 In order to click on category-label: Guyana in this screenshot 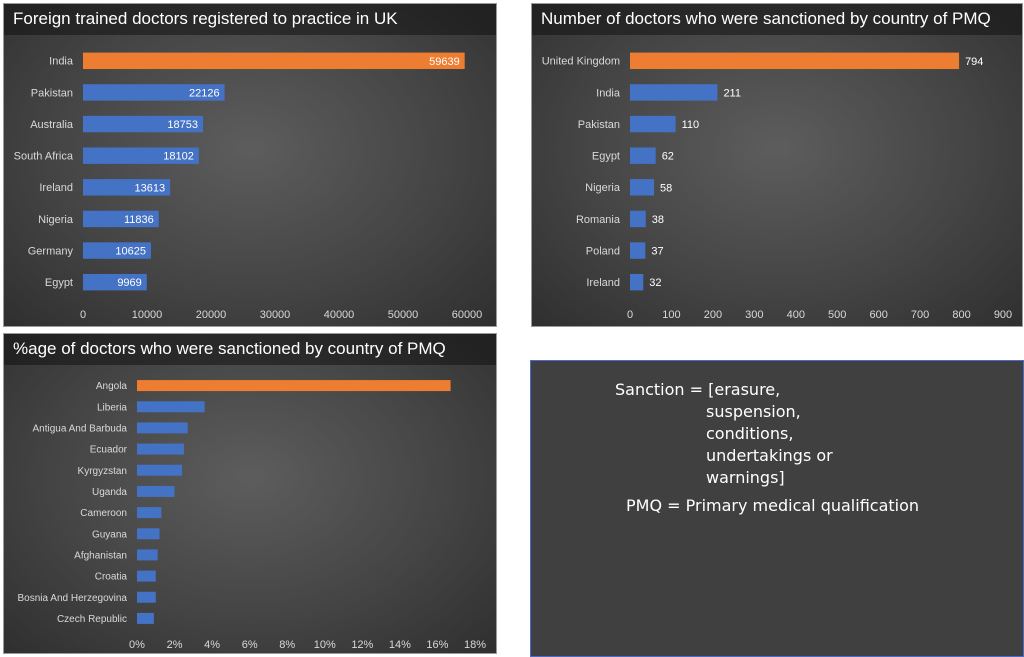, I will do `click(109, 534)`.